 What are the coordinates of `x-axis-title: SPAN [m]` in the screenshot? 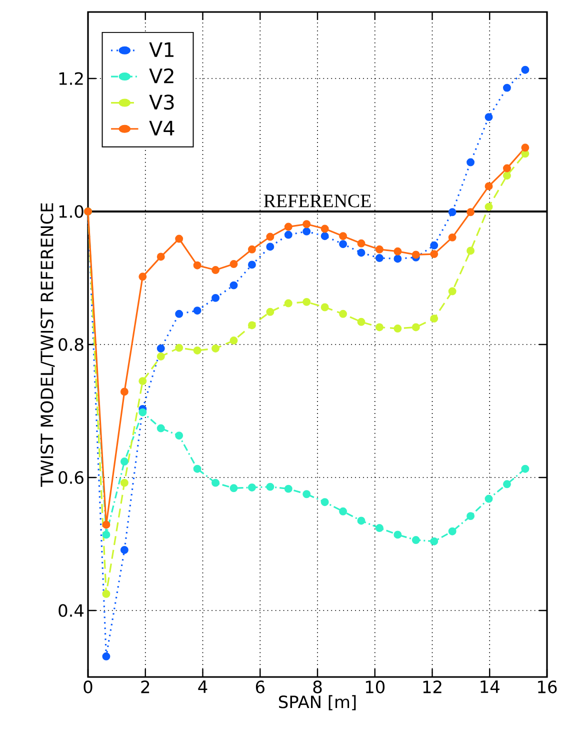 It's located at (317, 702).